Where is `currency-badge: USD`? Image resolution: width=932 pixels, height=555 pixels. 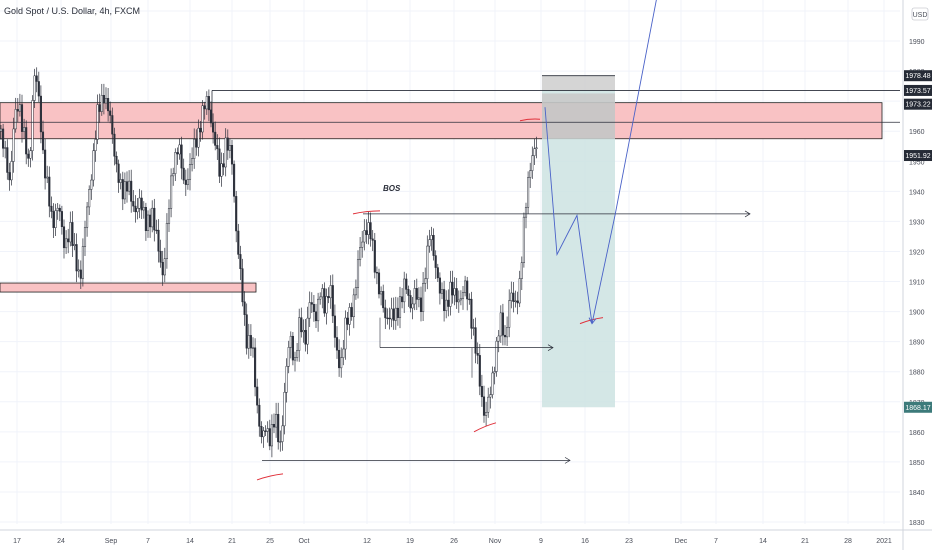 currency-badge: USD is located at coordinates (920, 14).